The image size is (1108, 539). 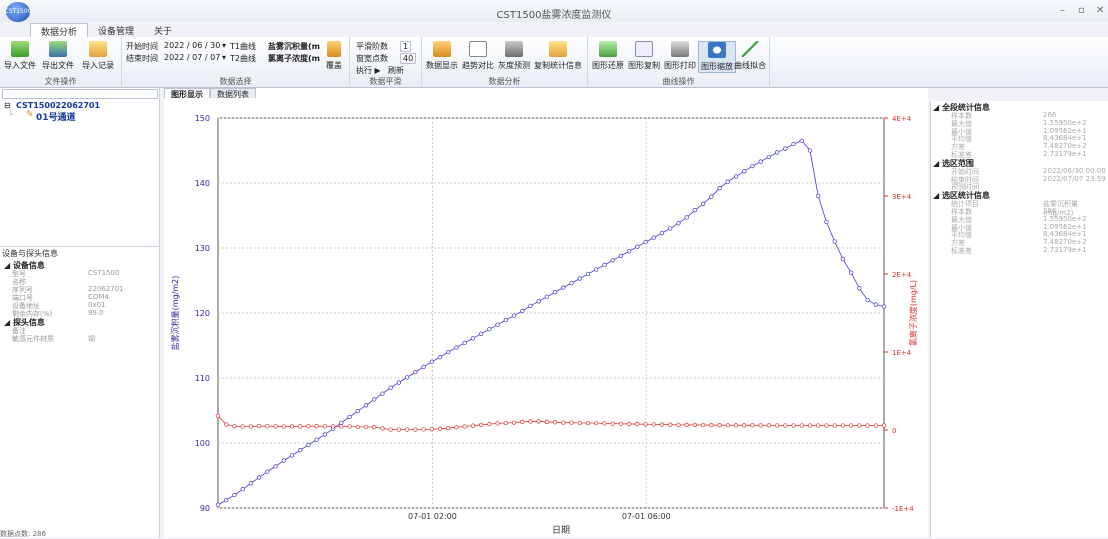 I want to click on refresh-button: 刷新, so click(x=396, y=70).